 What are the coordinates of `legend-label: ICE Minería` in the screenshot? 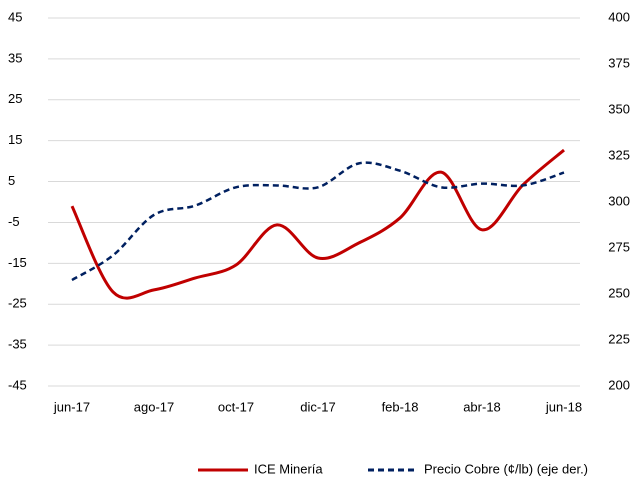 It's located at (288, 468).